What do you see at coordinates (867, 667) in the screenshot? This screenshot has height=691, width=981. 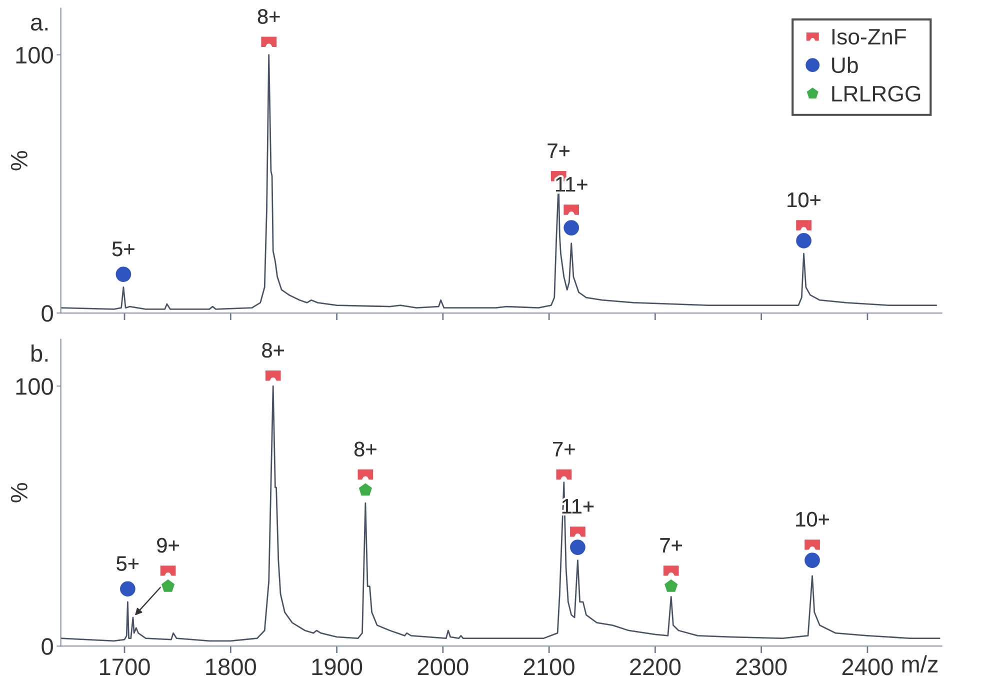 I see `x-tick-label: 2400` at bounding box center [867, 667].